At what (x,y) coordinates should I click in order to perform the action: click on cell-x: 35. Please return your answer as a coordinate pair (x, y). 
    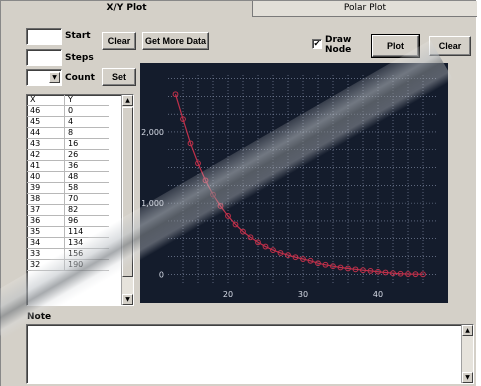
    Looking at the image, I should click on (46, 232).